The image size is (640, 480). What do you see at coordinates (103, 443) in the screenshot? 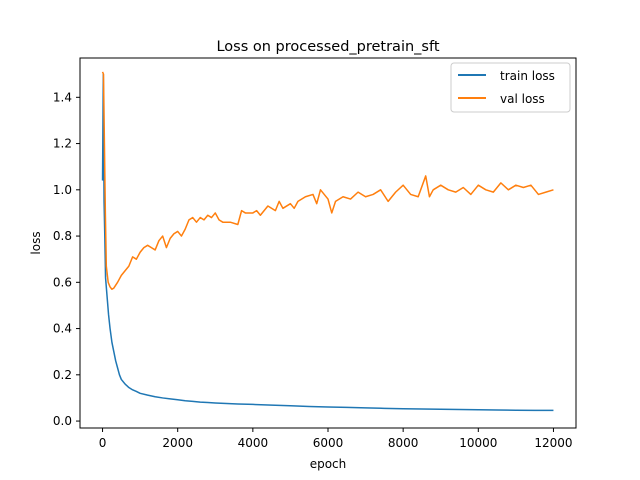
I see `x-tick-label: 0` at bounding box center [103, 443].